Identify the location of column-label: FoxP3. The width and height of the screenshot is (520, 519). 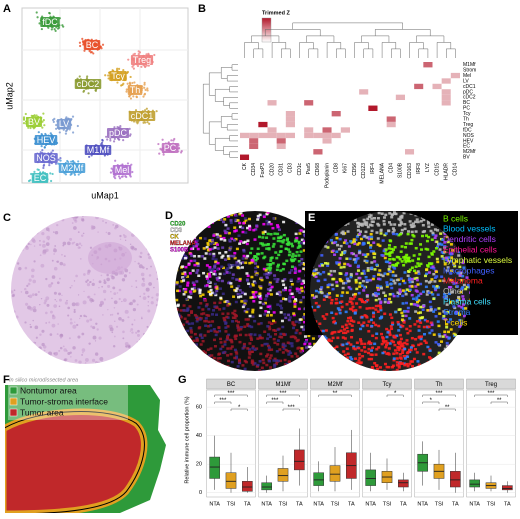
(263, 170).